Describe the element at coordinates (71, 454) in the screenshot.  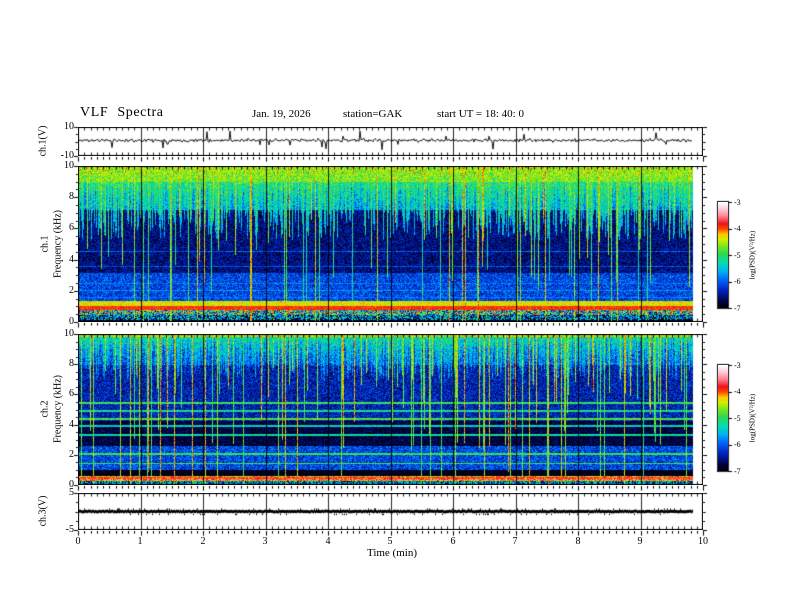
I see `spec2-ytick: 2` at that location.